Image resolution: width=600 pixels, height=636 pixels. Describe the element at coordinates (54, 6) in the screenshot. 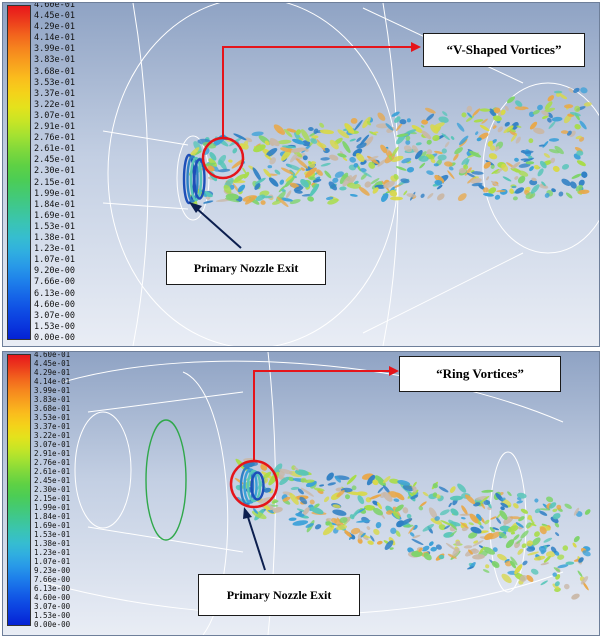

I see `legend-tick-label: 4.60e-01` at that location.